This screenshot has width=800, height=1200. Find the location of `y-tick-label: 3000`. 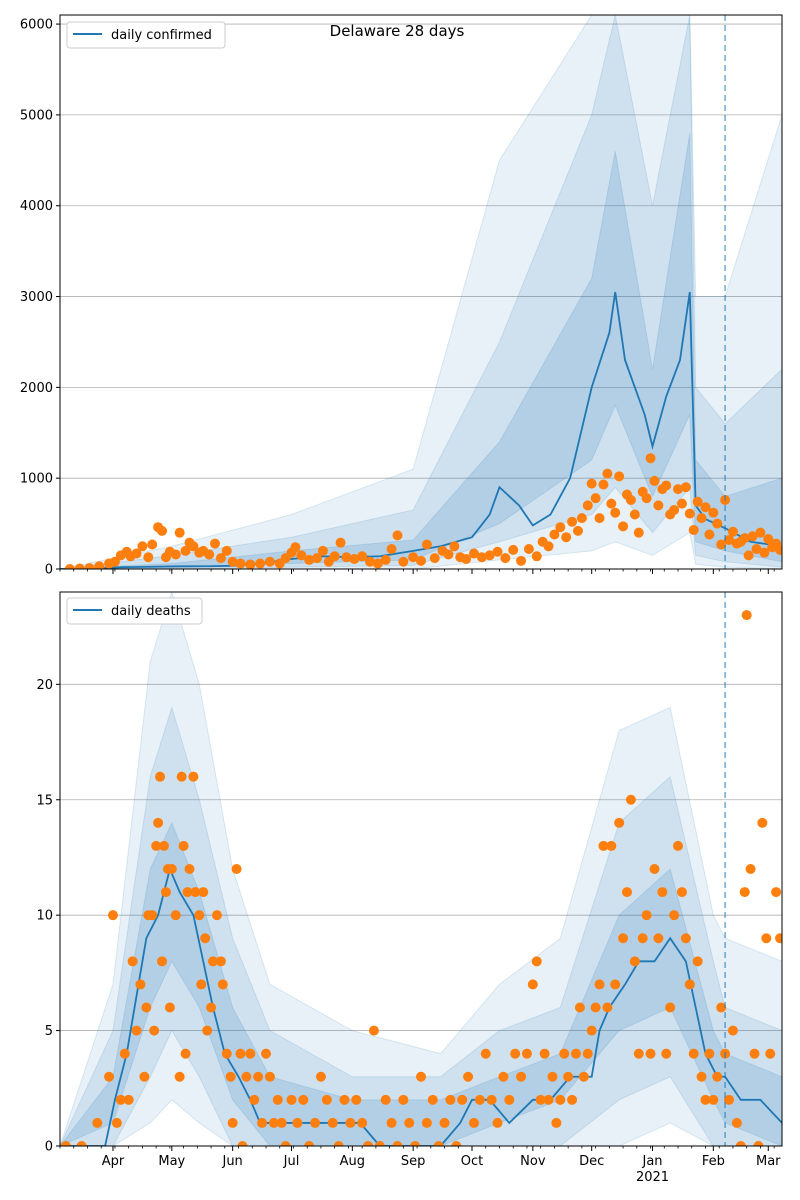

y-tick-label: 3000 is located at coordinates (36, 297).